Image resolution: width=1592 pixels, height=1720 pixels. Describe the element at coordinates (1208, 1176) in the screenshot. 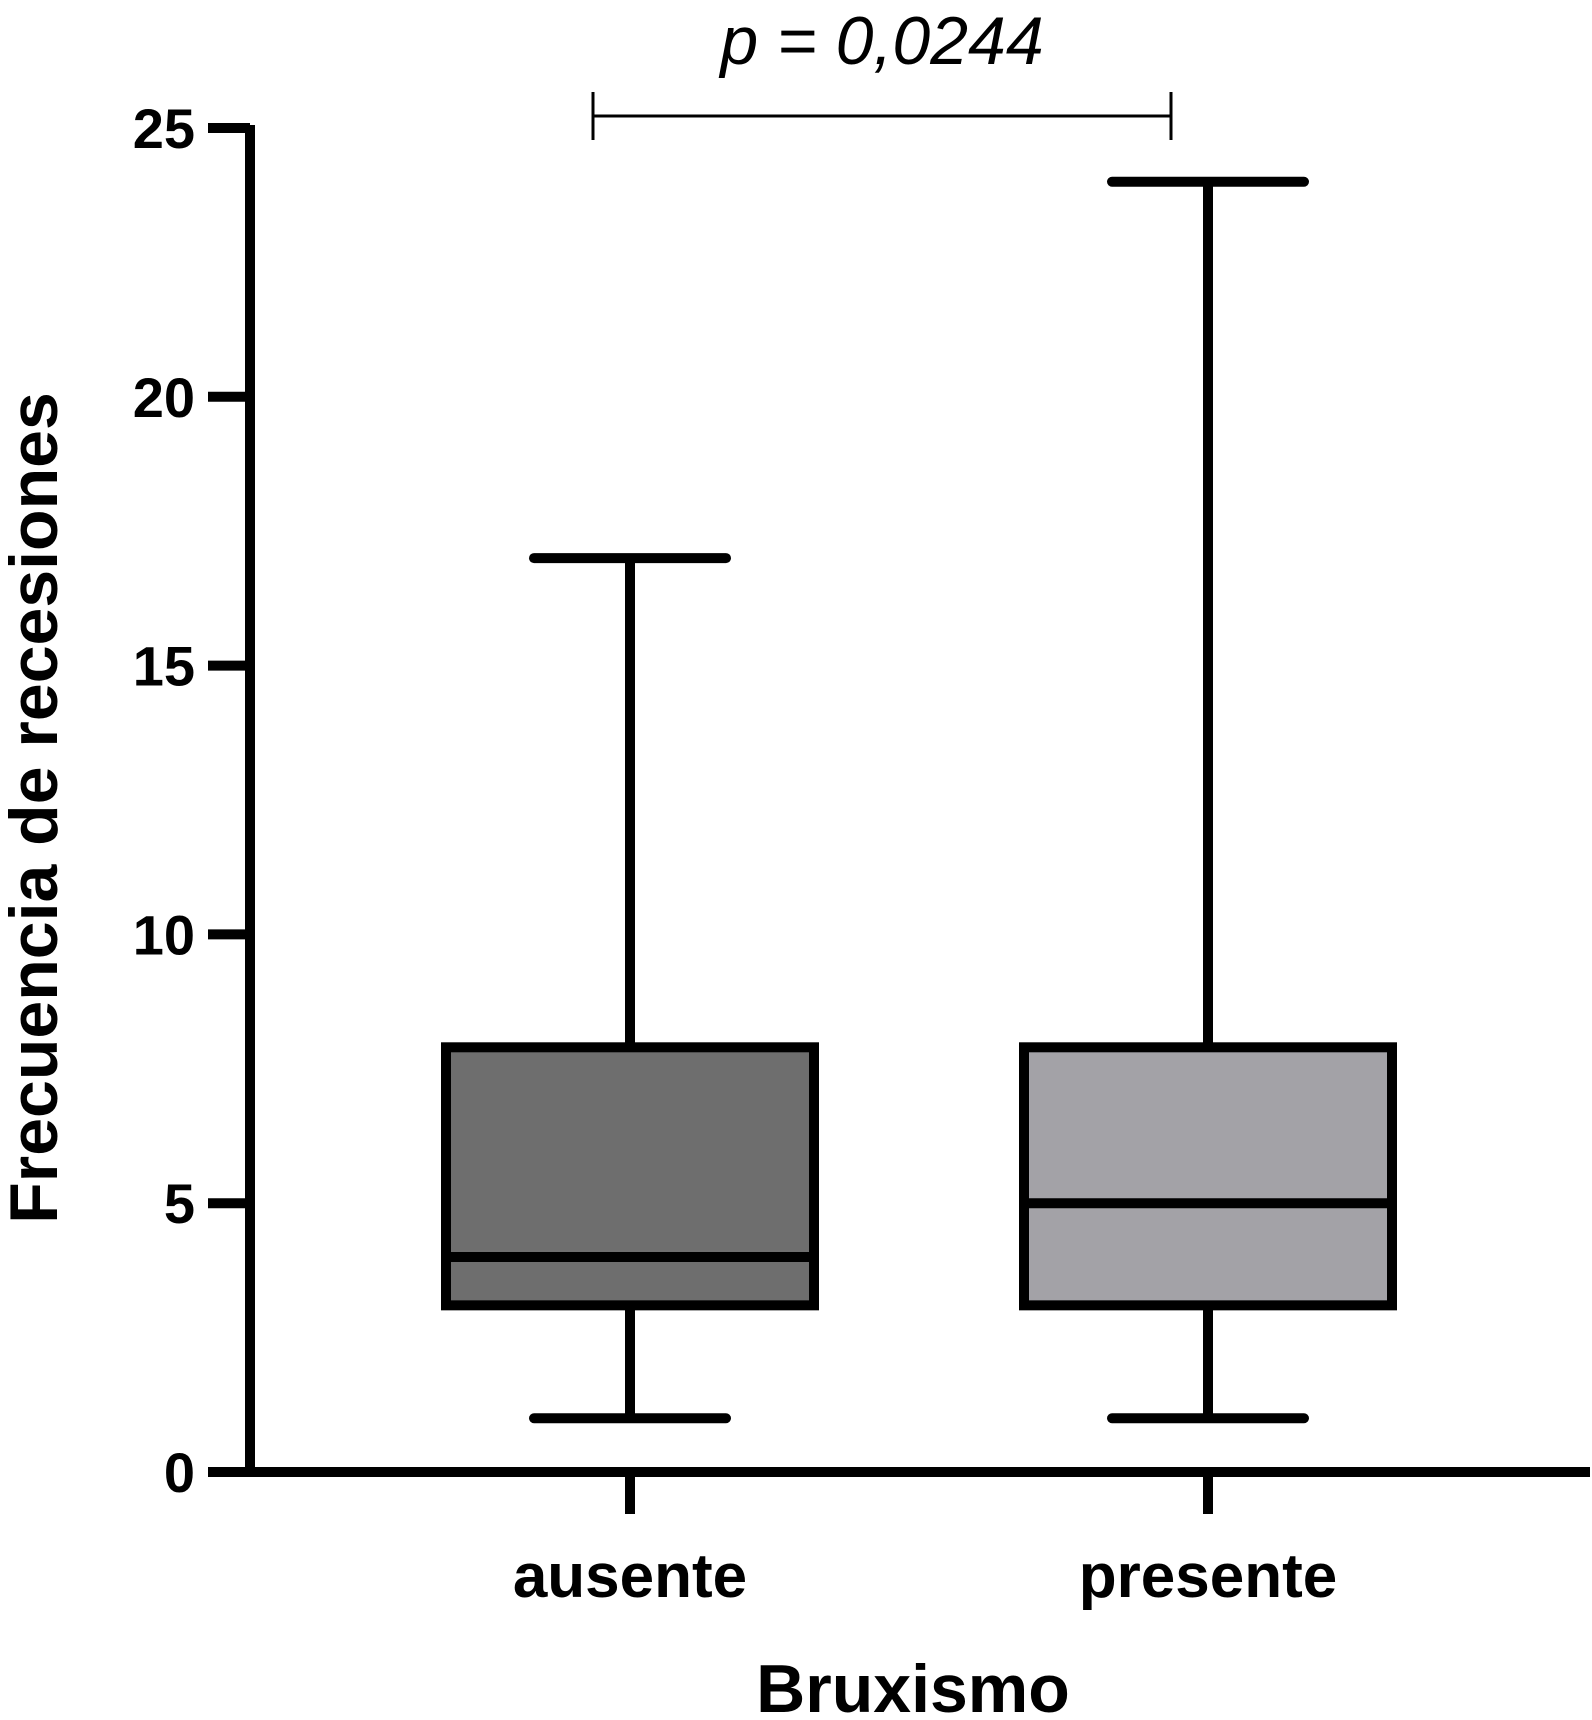

I see `iqr-box-presente` at that location.